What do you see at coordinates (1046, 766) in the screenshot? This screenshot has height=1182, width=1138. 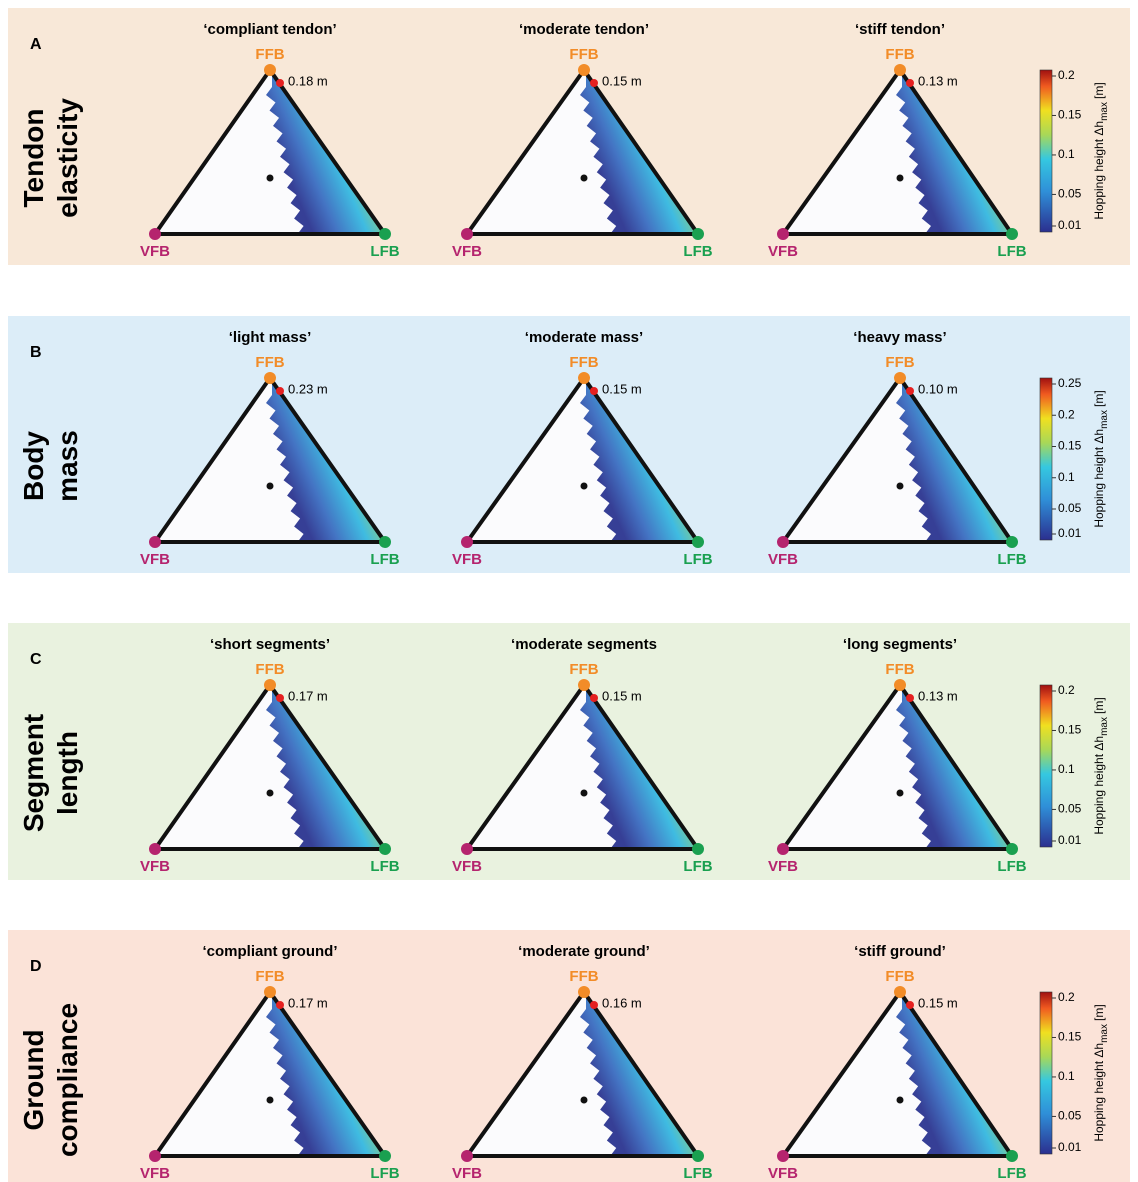 I see `colorbar` at bounding box center [1046, 766].